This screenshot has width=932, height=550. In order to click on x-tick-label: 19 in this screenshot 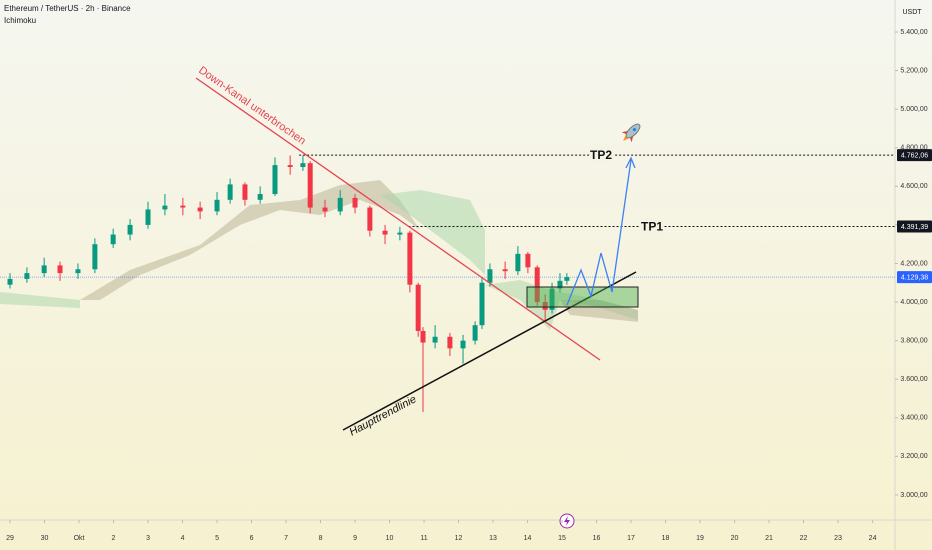, I will do `click(700, 538)`.